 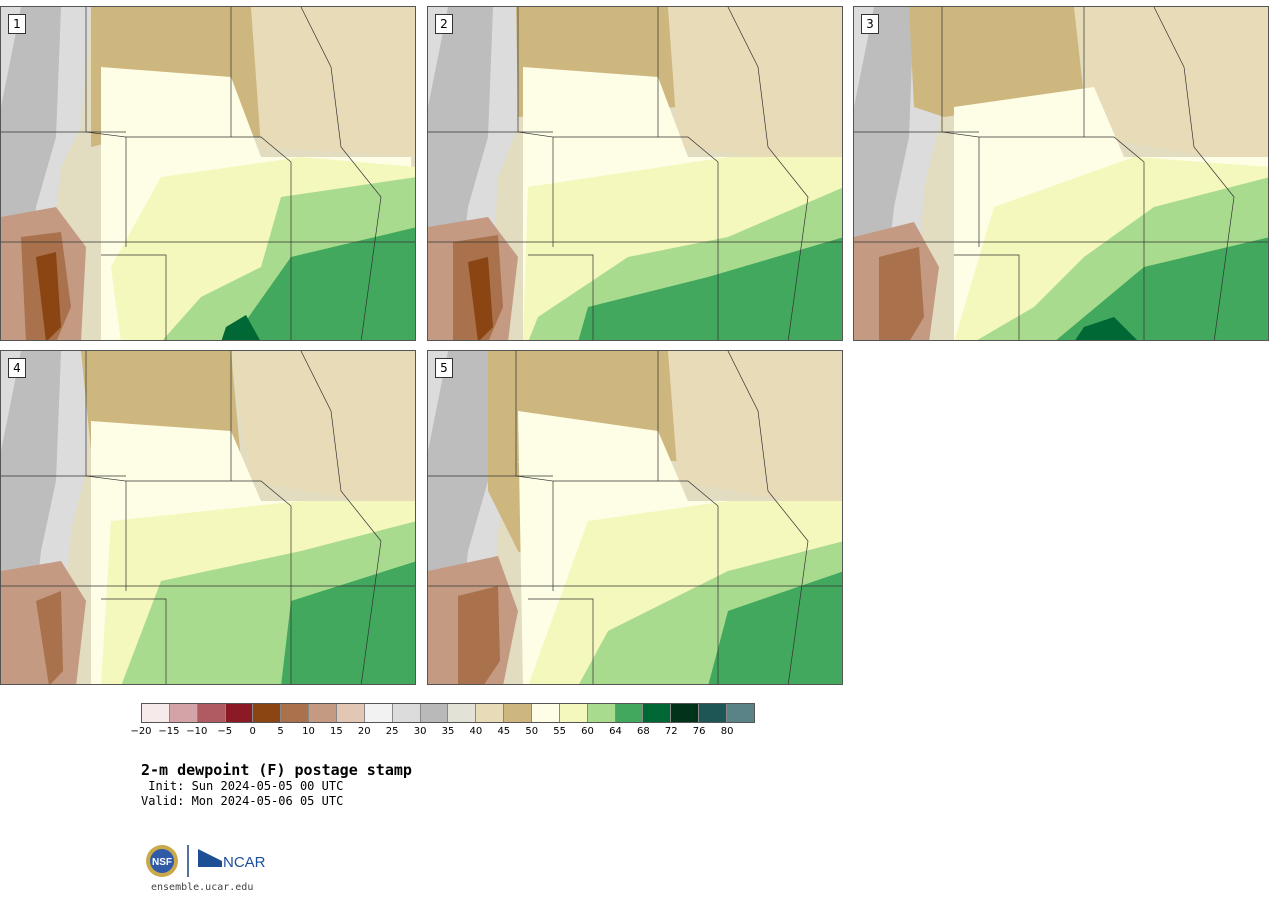 What do you see at coordinates (444, 24) in the screenshot?
I see `panel-number: 2` at bounding box center [444, 24].